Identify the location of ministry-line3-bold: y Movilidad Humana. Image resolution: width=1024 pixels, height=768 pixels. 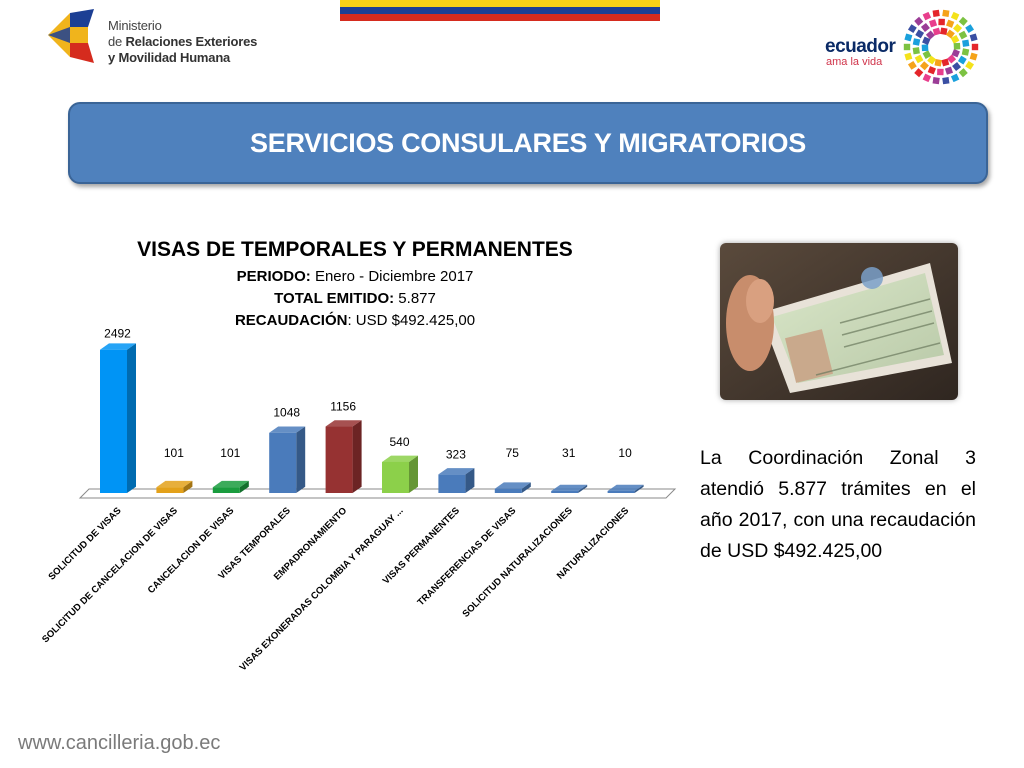
(169, 57).